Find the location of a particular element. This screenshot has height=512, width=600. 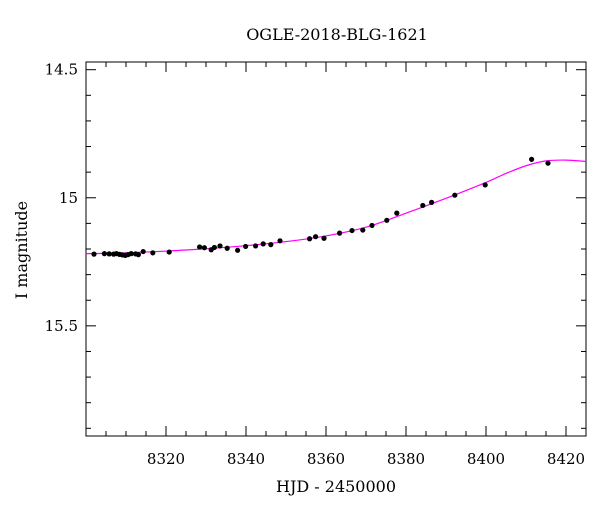

chart-title: OGLE-2018-BLG-1621 is located at coordinates (337, 34).